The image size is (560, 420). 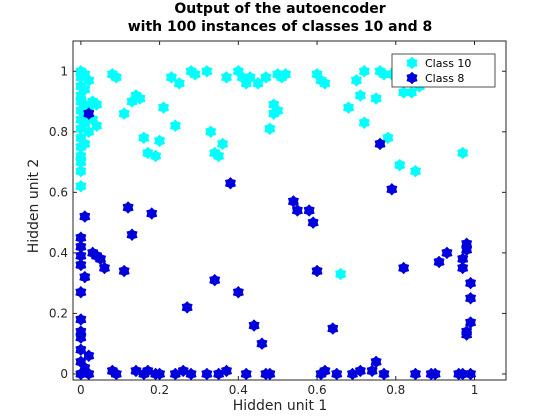 What do you see at coordinates (238, 390) in the screenshot?
I see `x-tick-label: 0.4` at bounding box center [238, 390].